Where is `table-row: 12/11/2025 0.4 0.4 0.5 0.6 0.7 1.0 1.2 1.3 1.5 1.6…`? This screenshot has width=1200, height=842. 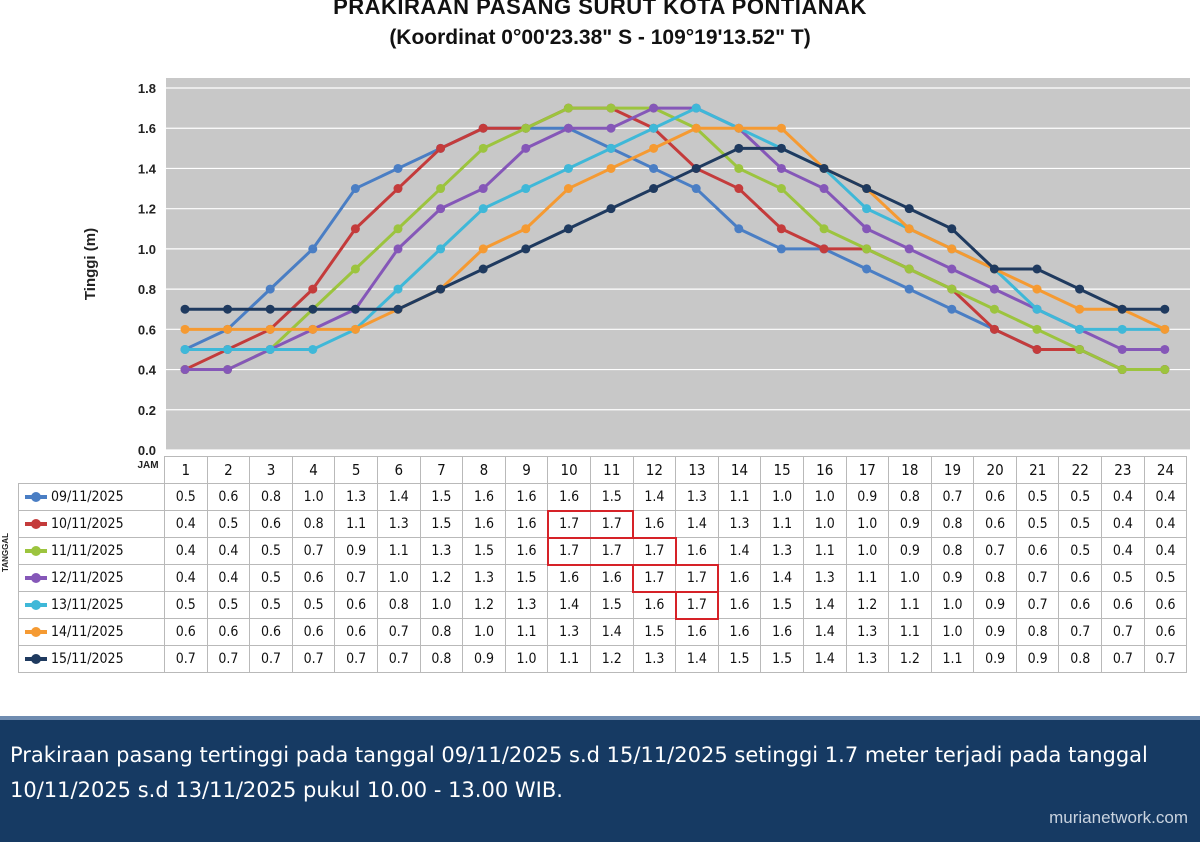 table-row: 12/11/2025 0.4 0.4 0.5 0.6 0.7 1.0 1.2 1.3 1.5 1.6… is located at coordinates (603, 578).